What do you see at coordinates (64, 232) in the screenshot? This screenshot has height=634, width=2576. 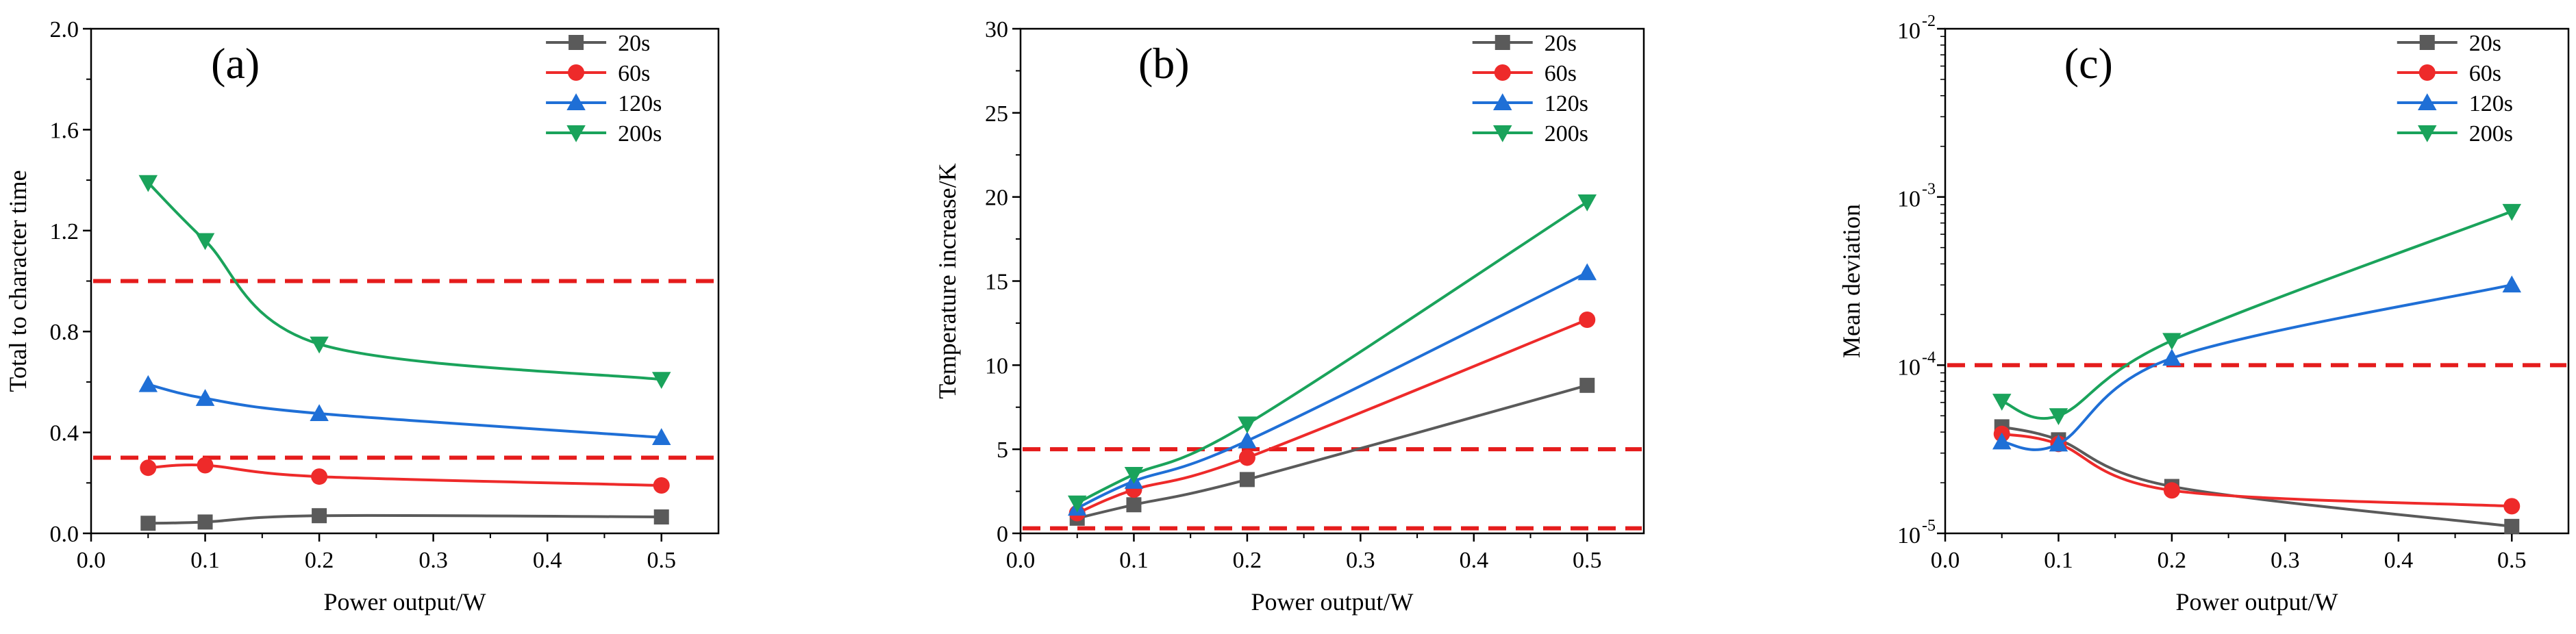 I see `y-tick-label: 1.2` at bounding box center [64, 232].